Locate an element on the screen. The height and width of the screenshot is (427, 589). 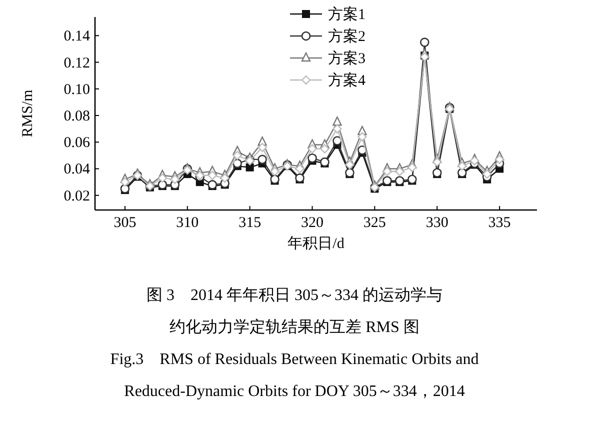
text: Reduced-Dynamic Orbits for DOY 305～334，2014 is located at coordinates (294, 391).